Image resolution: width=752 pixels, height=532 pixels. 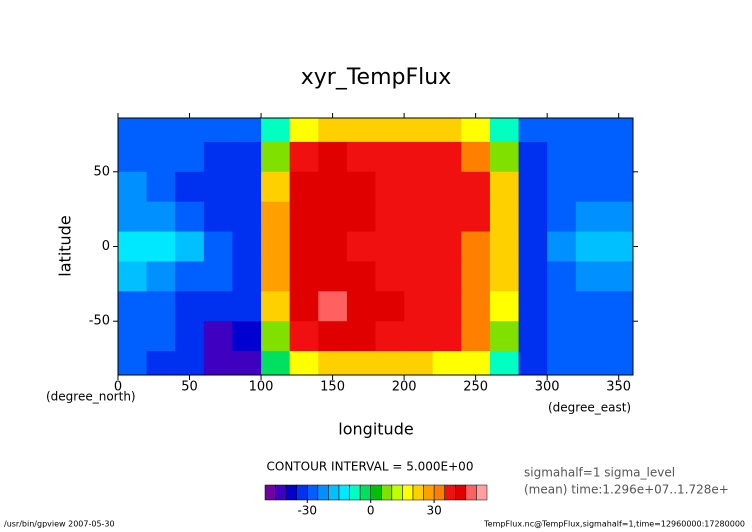 What do you see at coordinates (618, 387) in the screenshot?
I see `x-tick-label: 350` at bounding box center [618, 387].